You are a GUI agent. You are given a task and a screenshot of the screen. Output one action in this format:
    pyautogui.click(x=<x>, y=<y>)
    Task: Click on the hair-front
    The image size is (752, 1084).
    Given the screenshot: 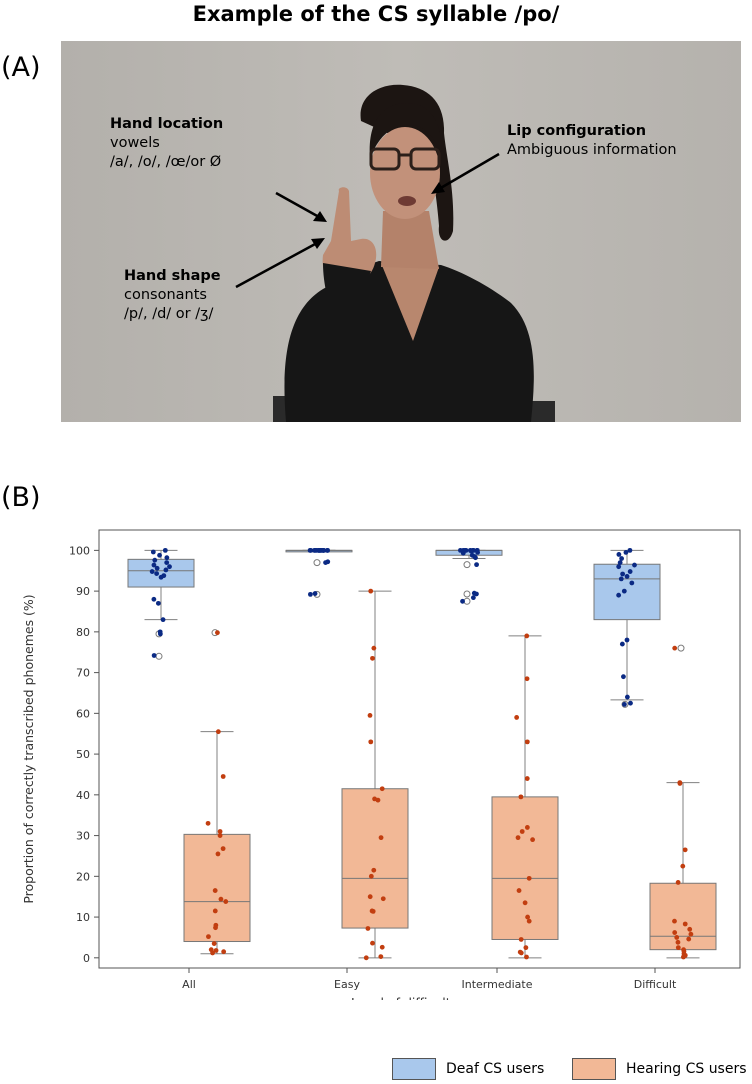 What is the action you would take?
    pyautogui.click(x=405, y=131)
    